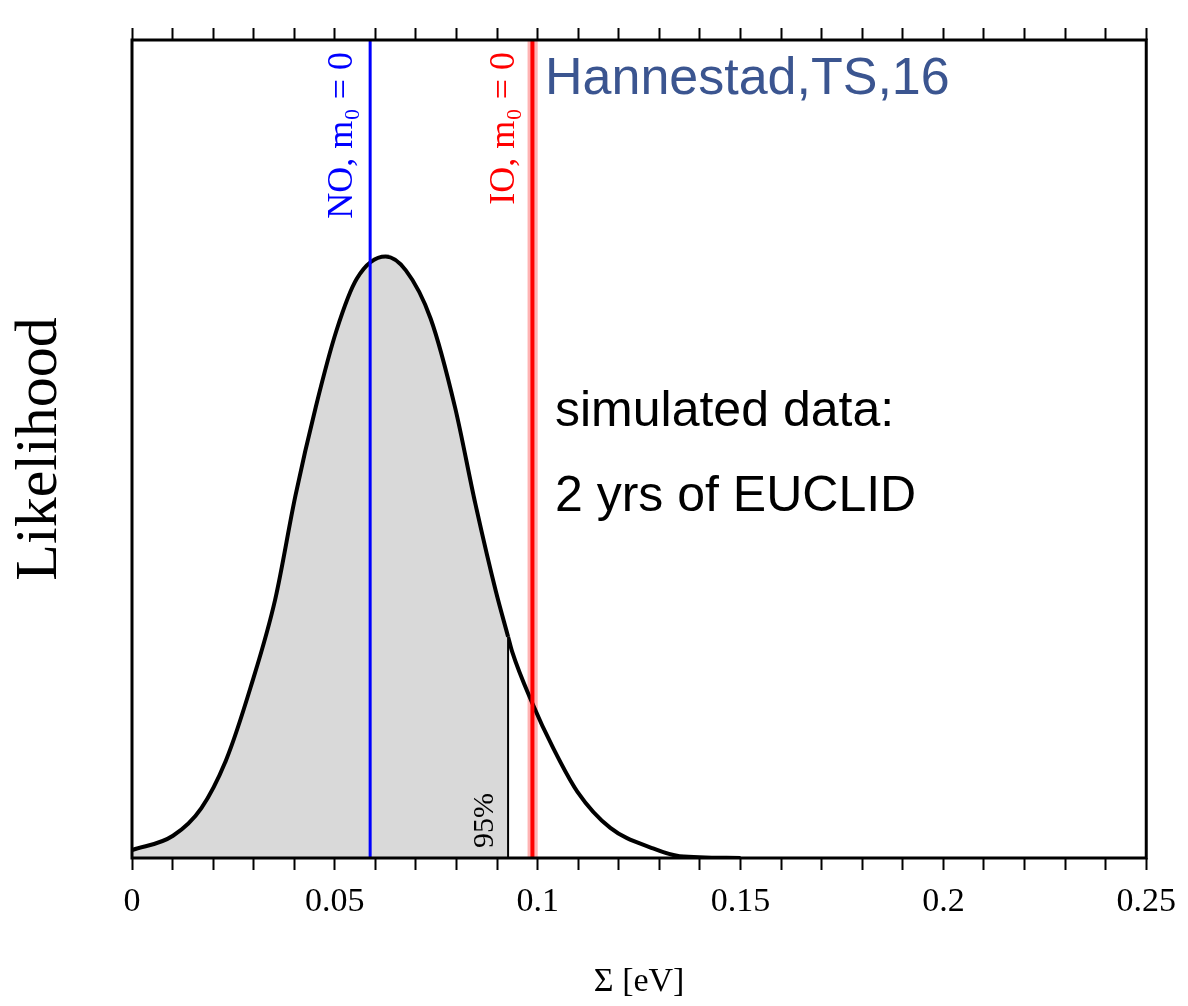 The height and width of the screenshot is (1006, 1188). What do you see at coordinates (639, 979) in the screenshot?
I see `x-axis-title: Σ [eV]` at bounding box center [639, 979].